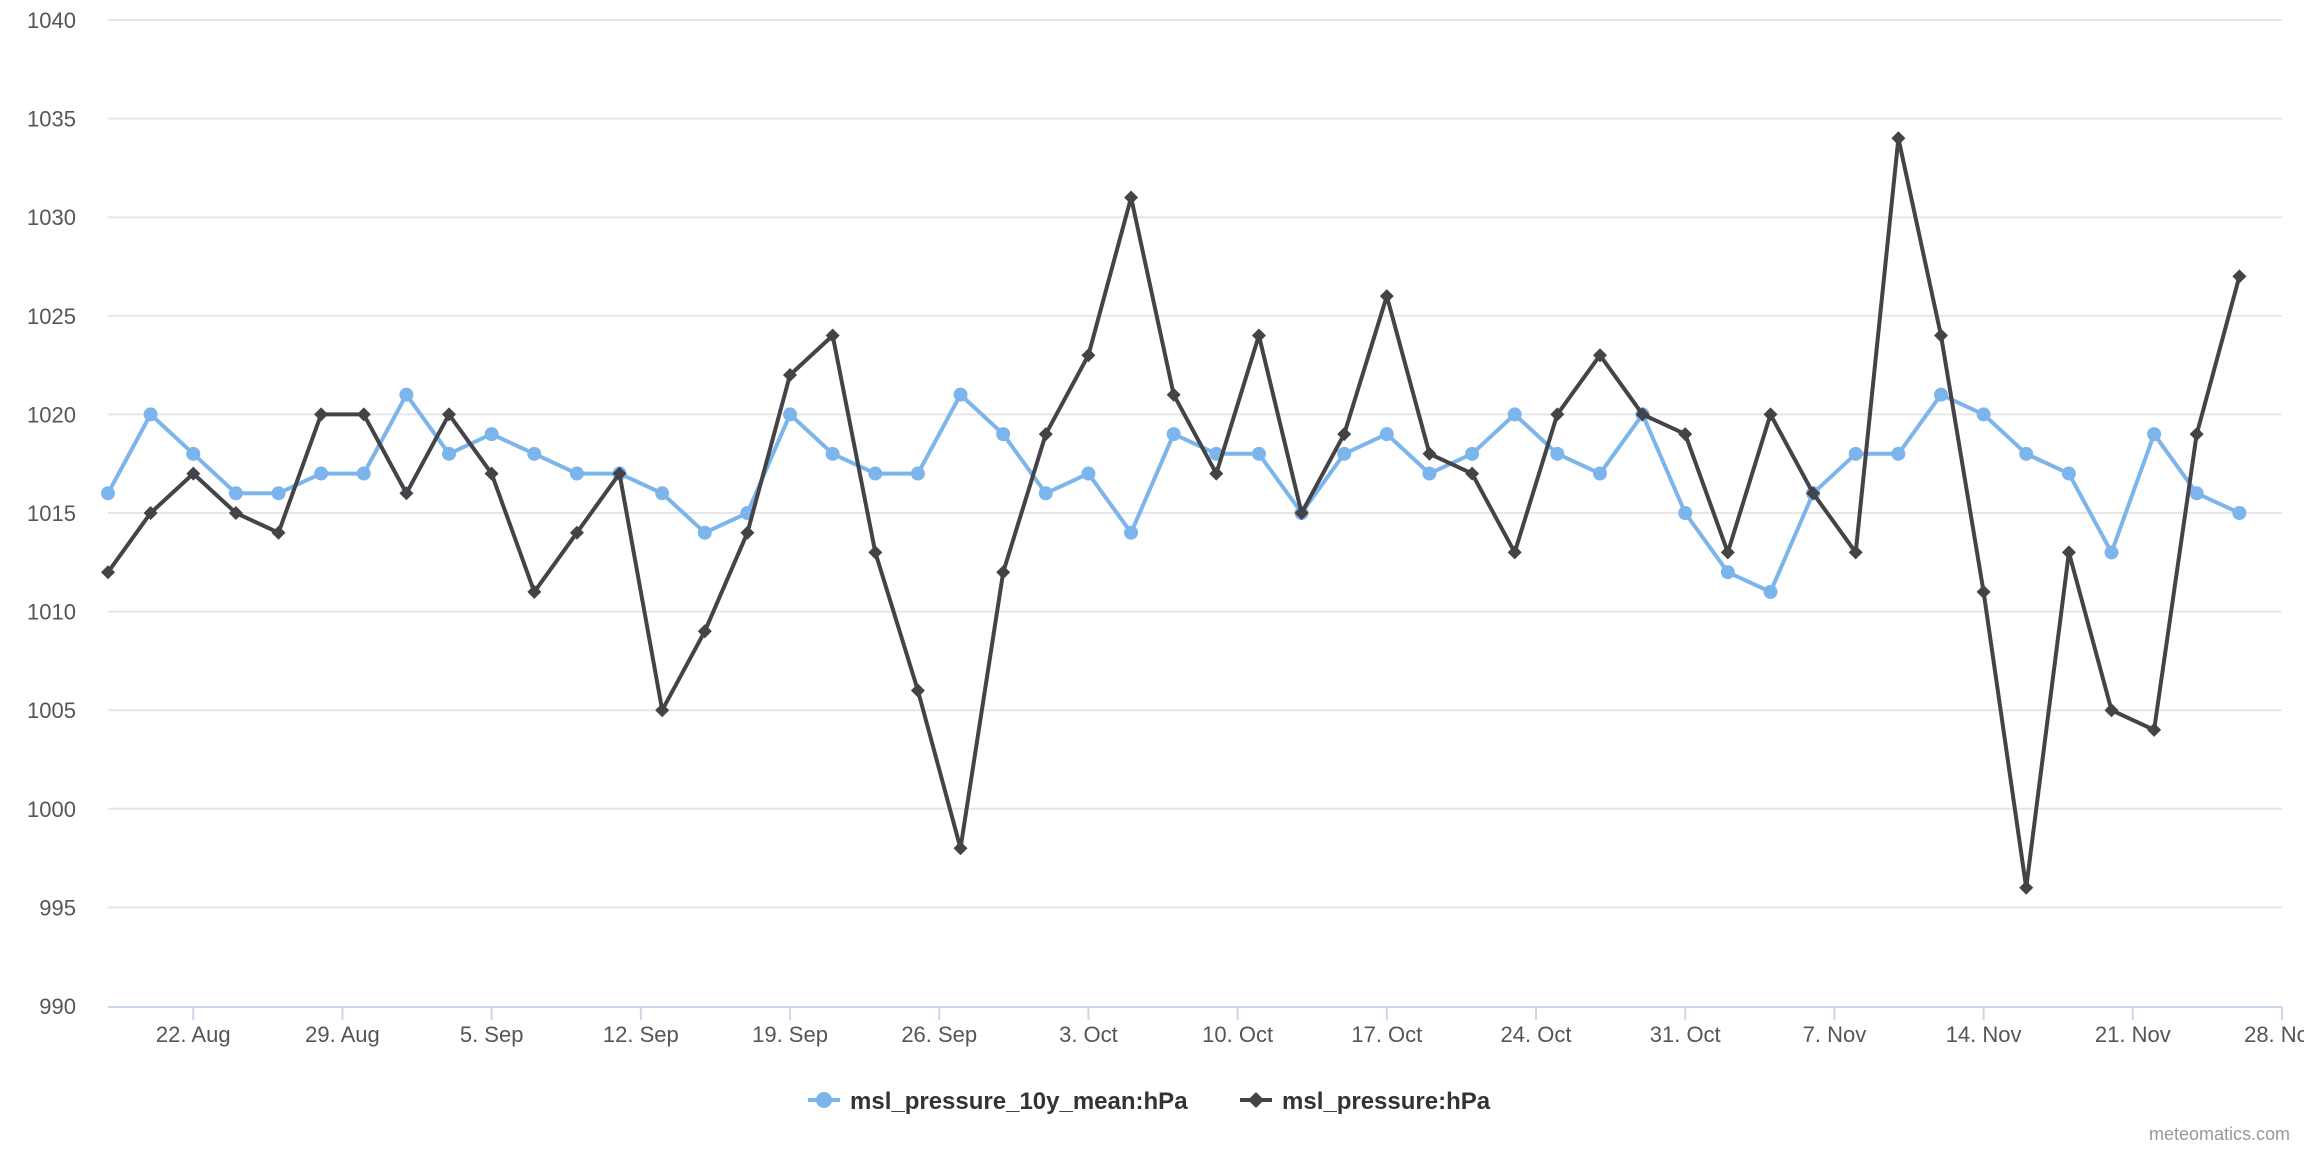 The width and height of the screenshot is (2304, 1152). What do you see at coordinates (998, 1101) in the screenshot?
I see `legend-item: msl_pressure_10y_mean:hPa` at bounding box center [998, 1101].